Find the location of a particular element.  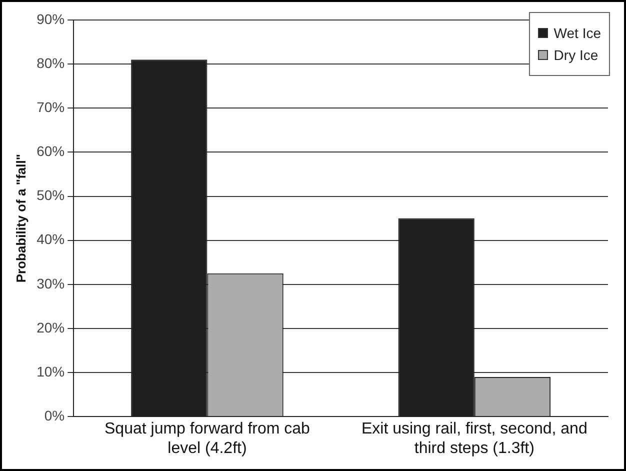

y-tick-label: 90% is located at coordinates (50, 18).